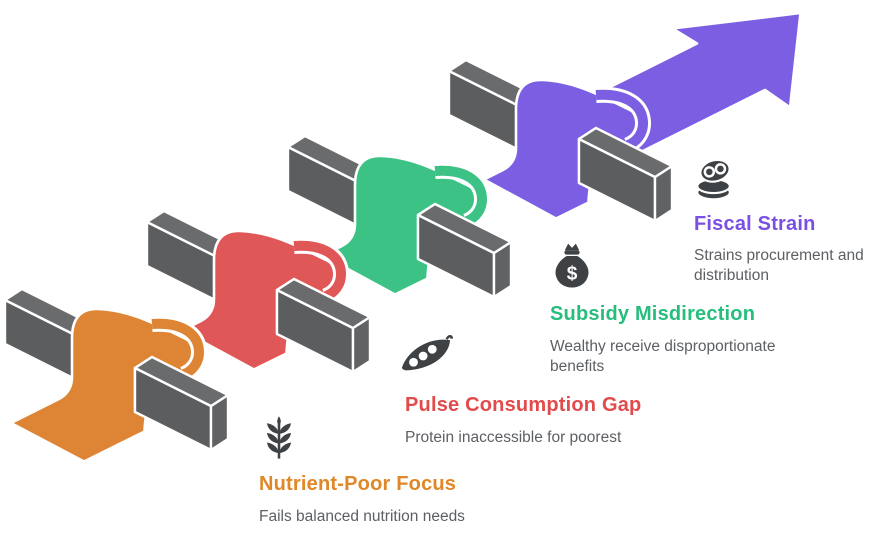 This screenshot has height=543, width=873. Describe the element at coordinates (779, 265) in the screenshot. I see `stage-subtitle: Strains procurement and distribution` at that location.